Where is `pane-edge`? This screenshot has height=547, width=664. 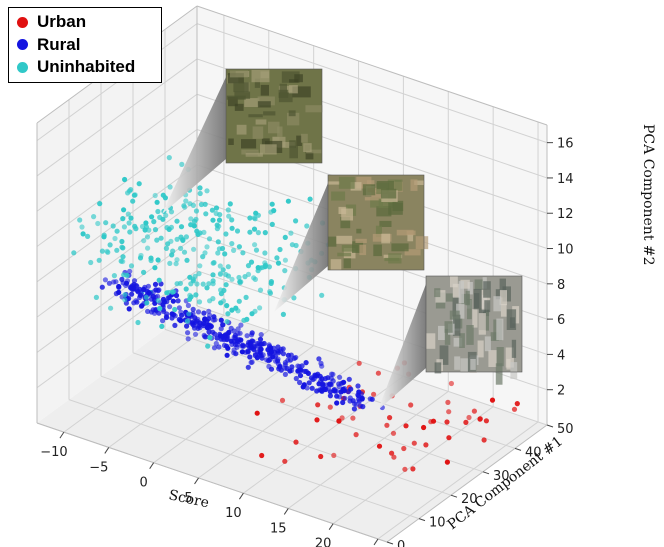 pane-edge is located at coordinates (372, 65).